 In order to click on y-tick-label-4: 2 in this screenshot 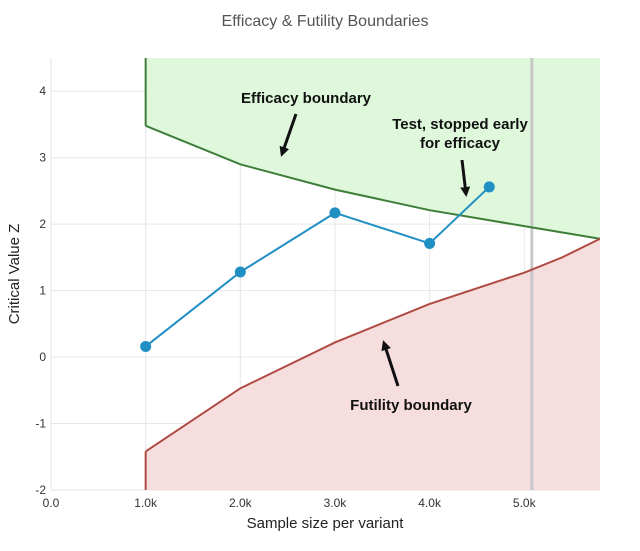, I will do `click(42, 224)`.